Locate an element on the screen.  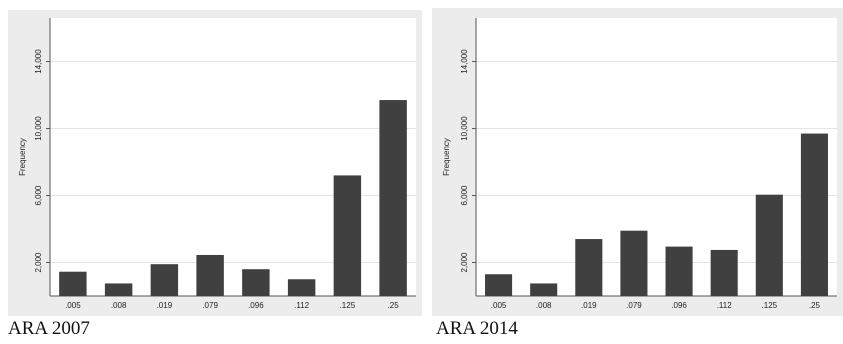
caption-ara-2014: ARA 2014 is located at coordinates (477, 328).